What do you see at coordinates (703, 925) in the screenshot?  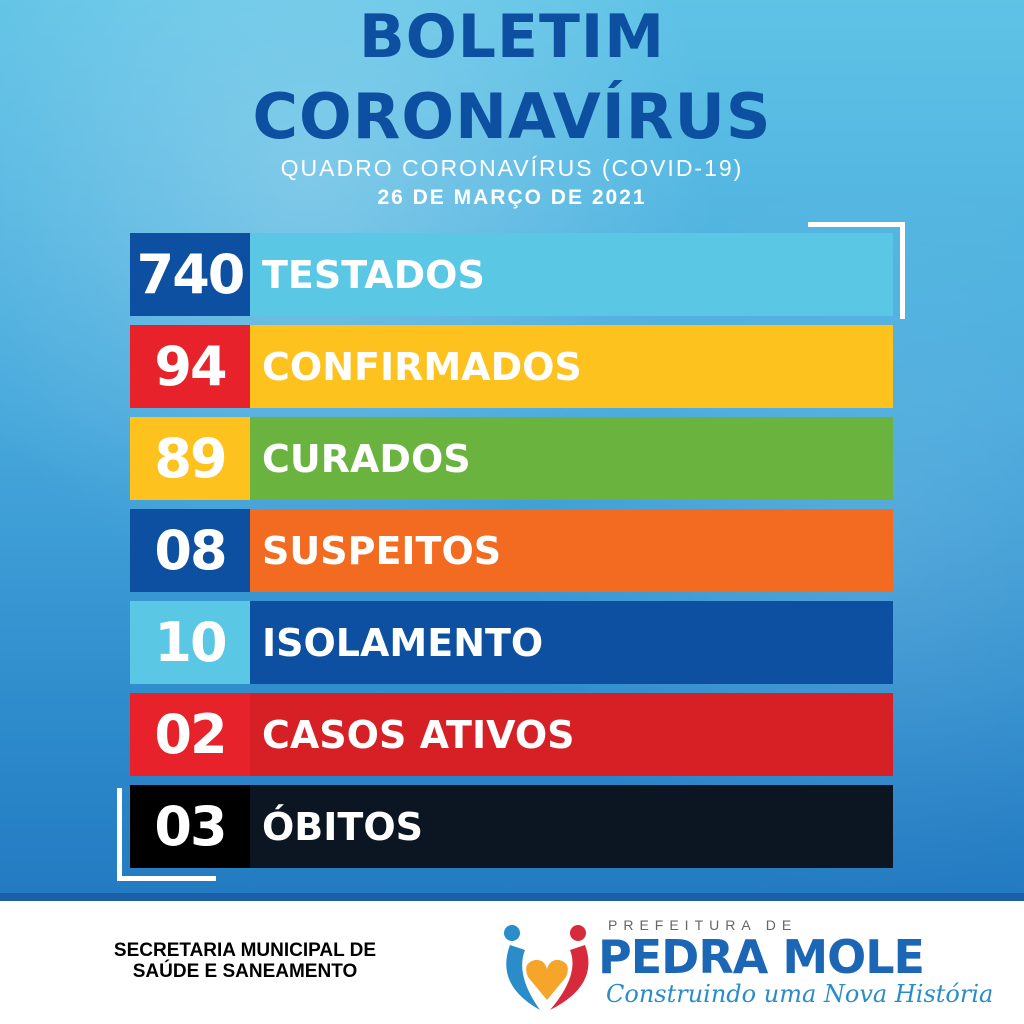 I see `logo-prefix: PREFEITURA DE` at bounding box center [703, 925].